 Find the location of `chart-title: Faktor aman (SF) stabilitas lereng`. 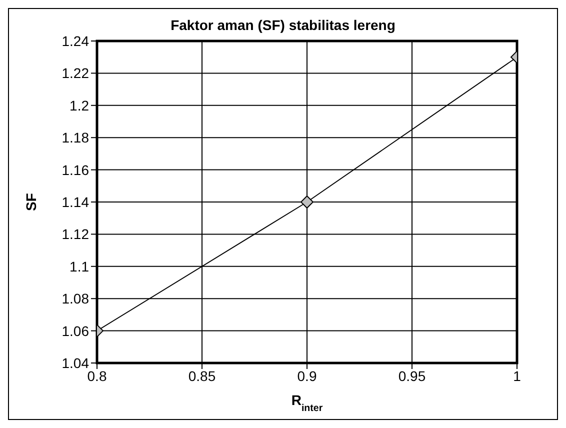

chart-title: Faktor aman (SF) stabilitas lereng is located at coordinates (283, 25).